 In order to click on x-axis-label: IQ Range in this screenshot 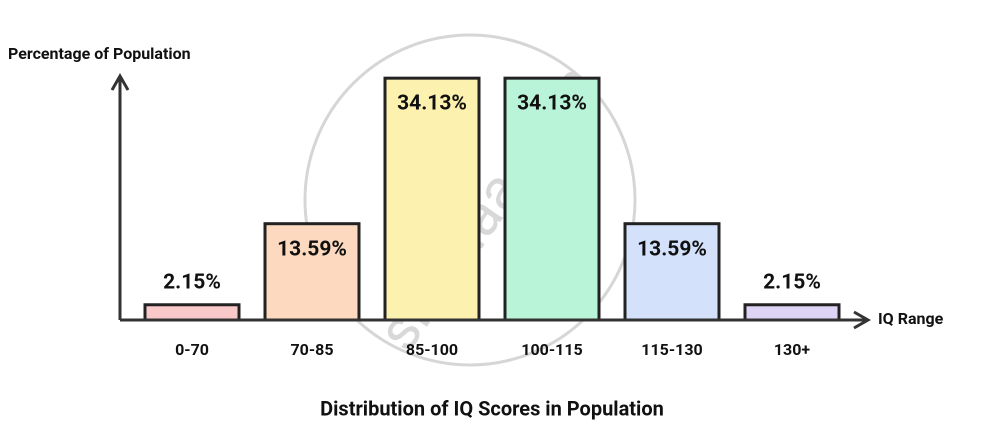, I will do `click(911, 318)`.